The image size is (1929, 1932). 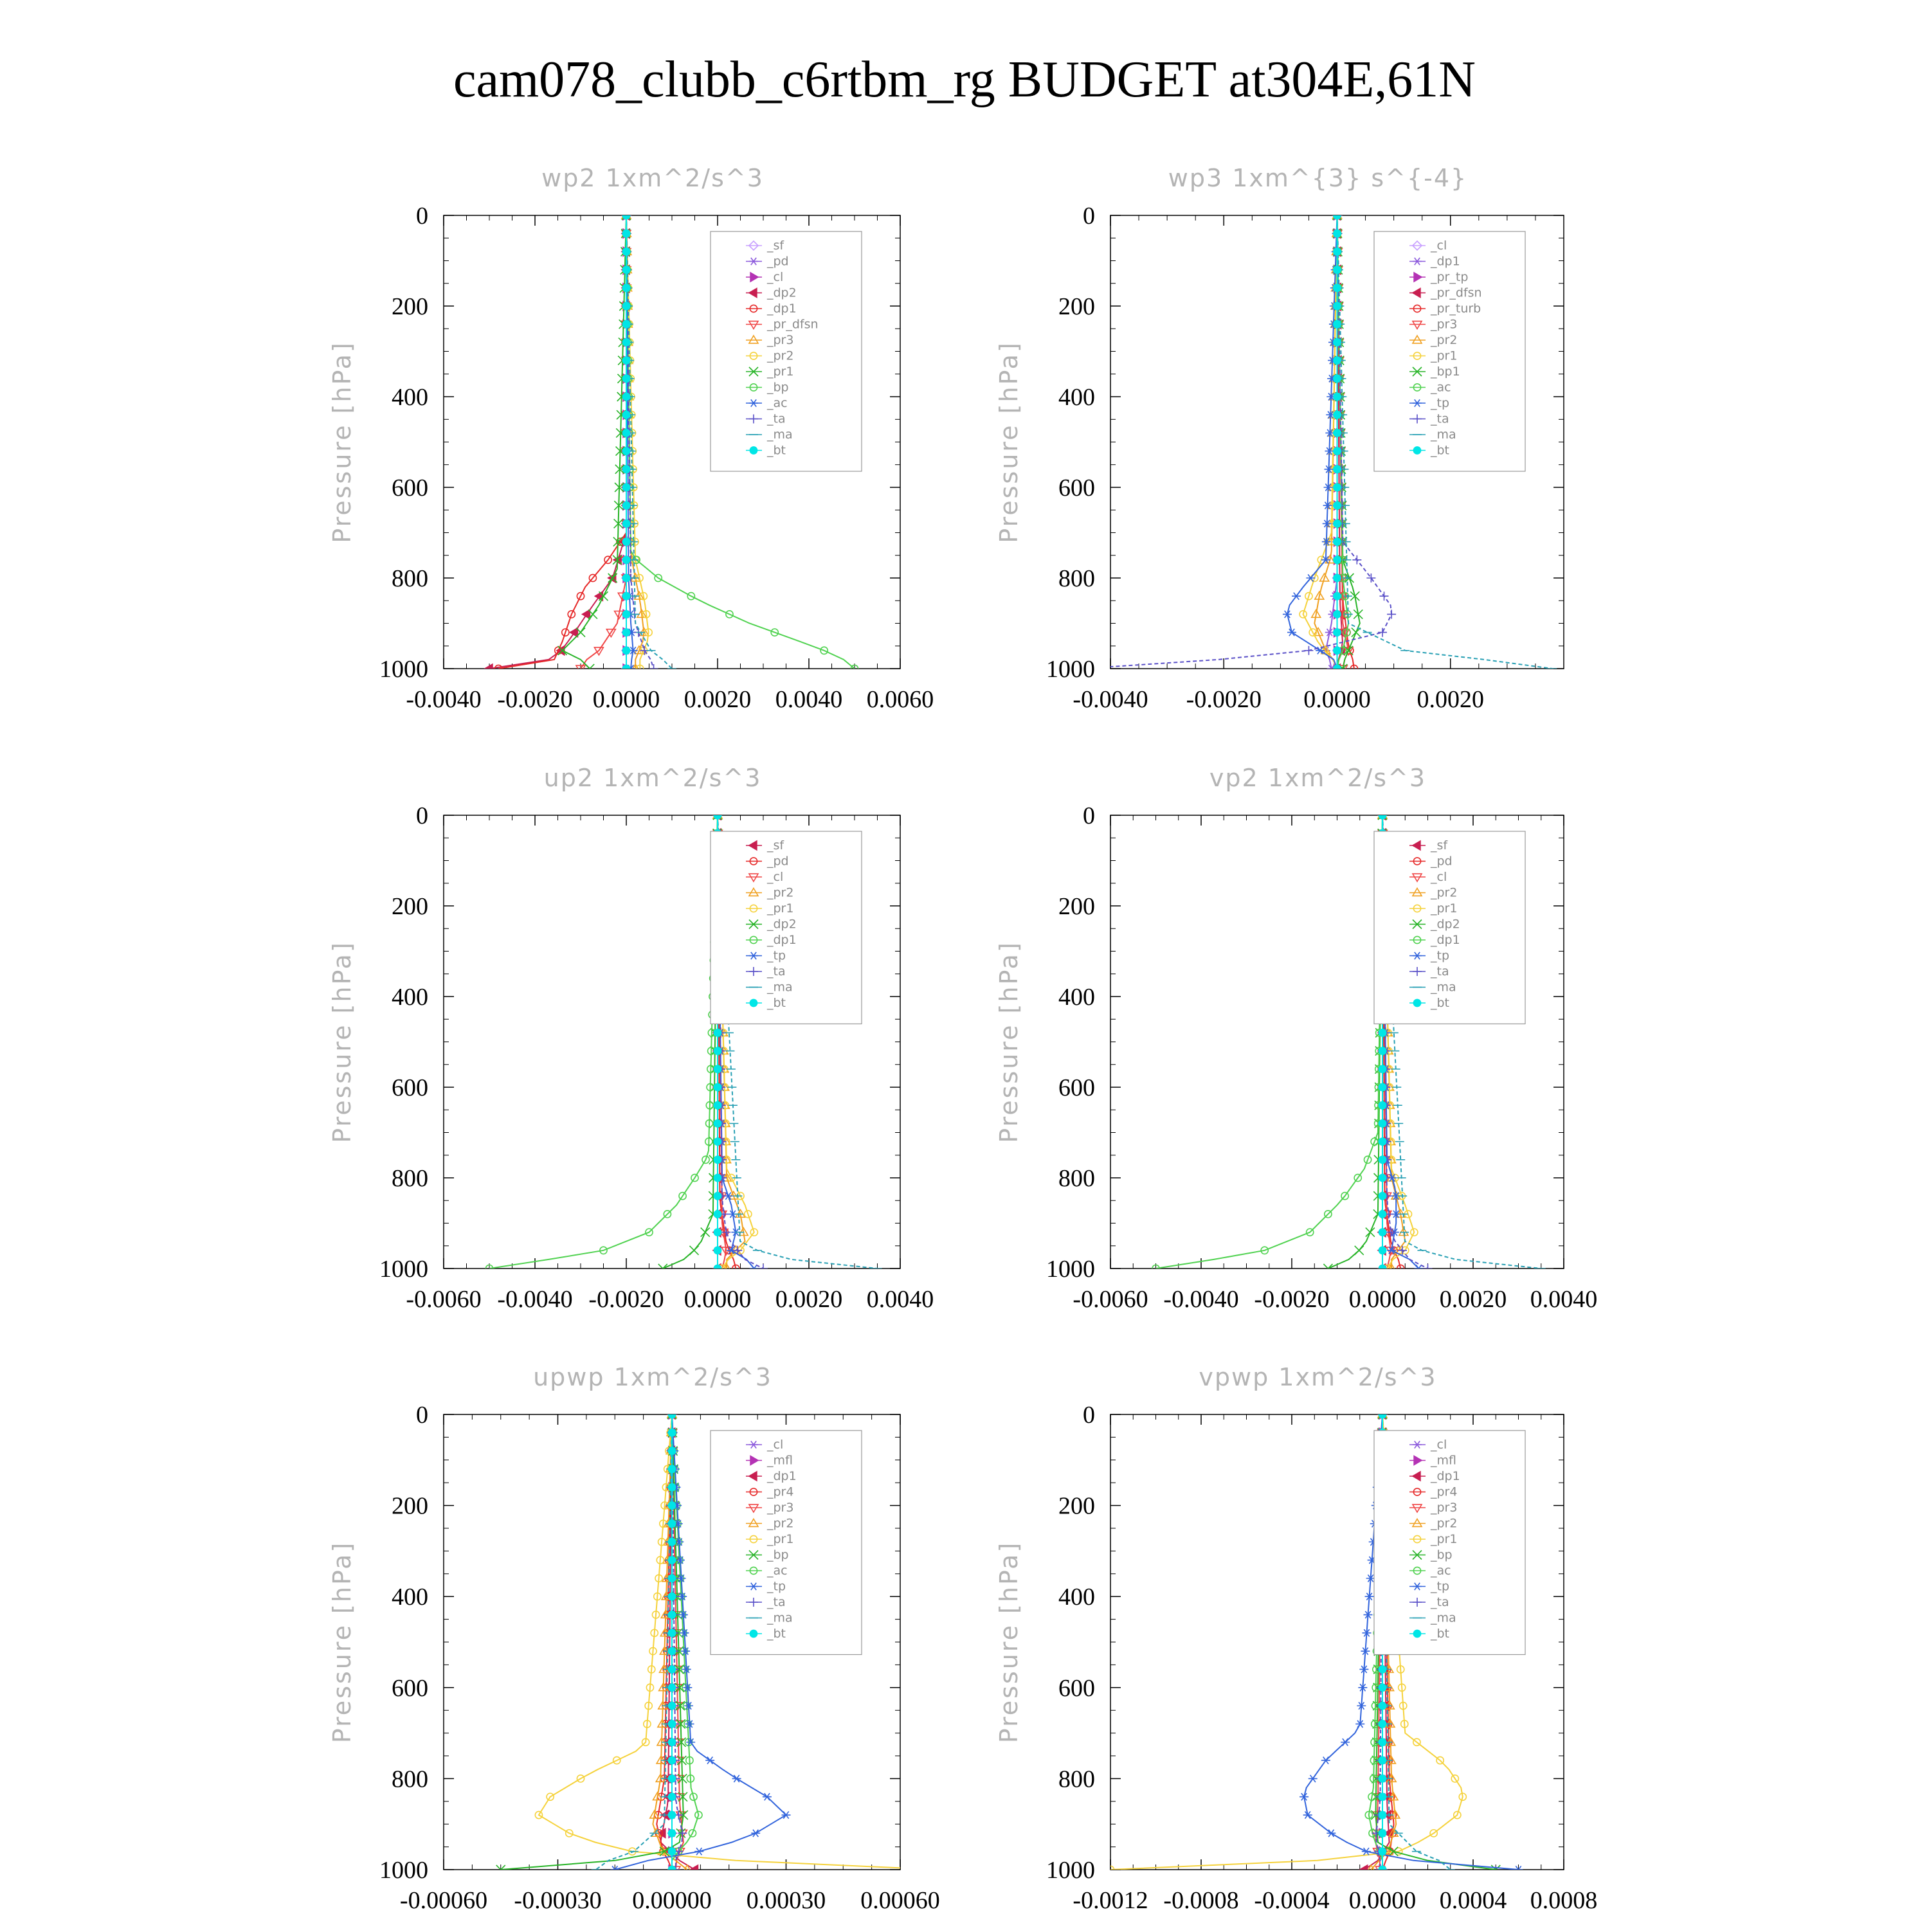 What do you see at coordinates (769, 372) in the screenshot?
I see `legend-entry: _pr1` at bounding box center [769, 372].